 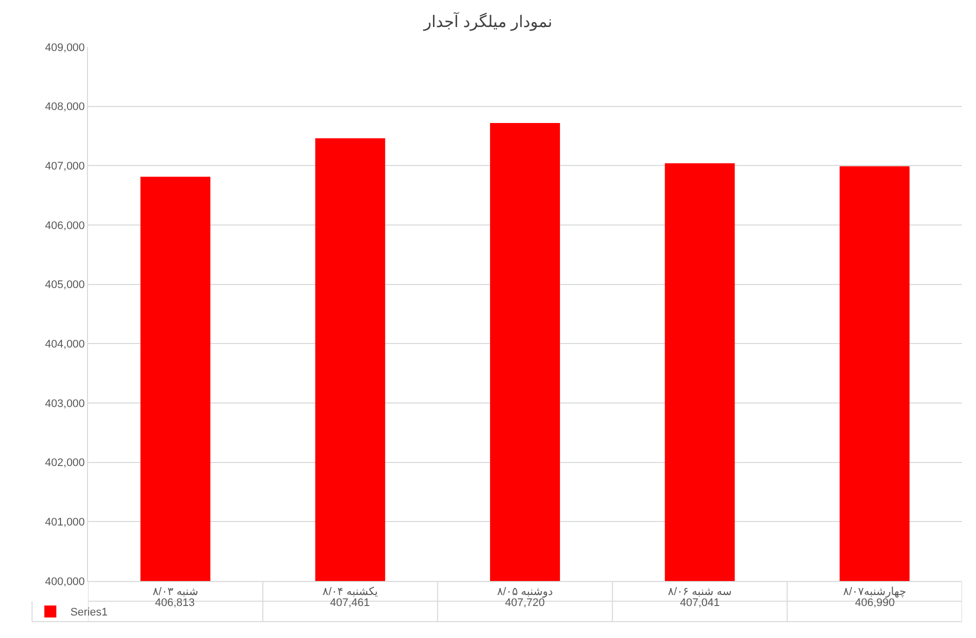 I want to click on y-tick-label: 404,000, so click(x=65, y=344).